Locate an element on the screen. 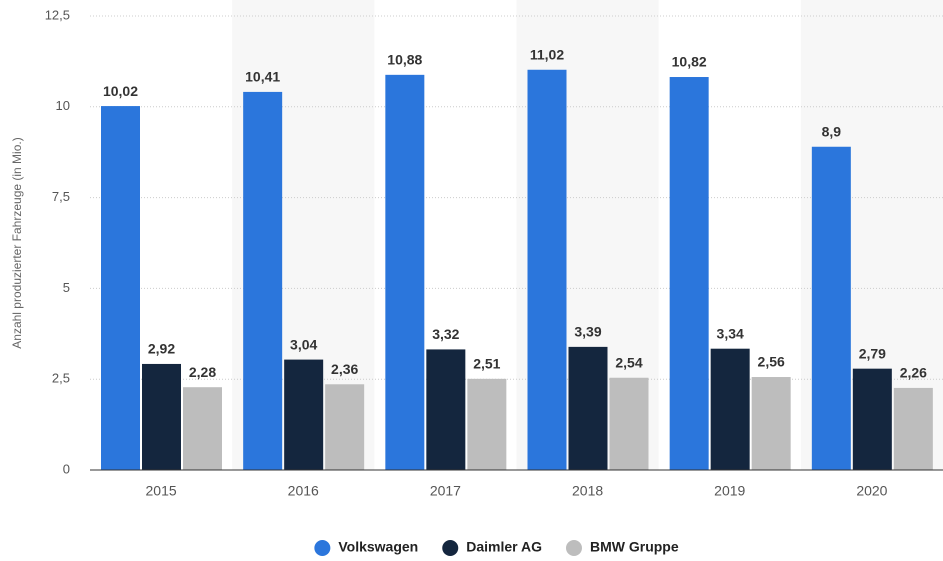 The width and height of the screenshot is (943, 561). value-label: 2,54 is located at coordinates (628, 362).